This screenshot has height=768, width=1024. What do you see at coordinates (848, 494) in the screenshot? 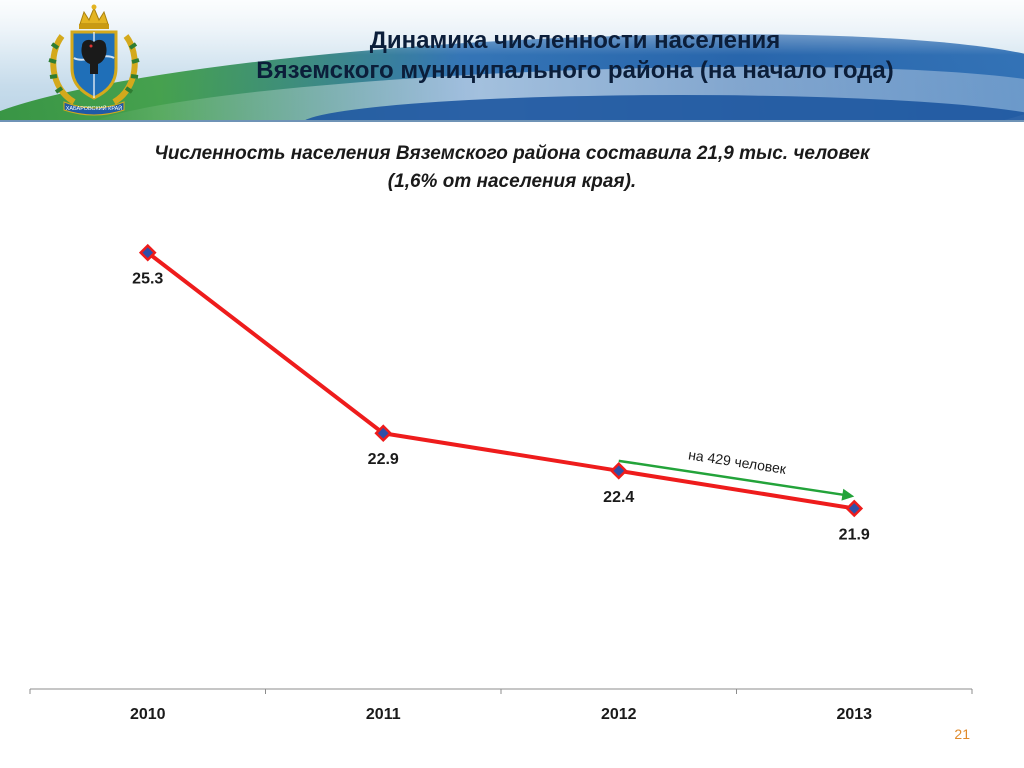
I see `annotation-arrowhead-icon` at bounding box center [848, 494].